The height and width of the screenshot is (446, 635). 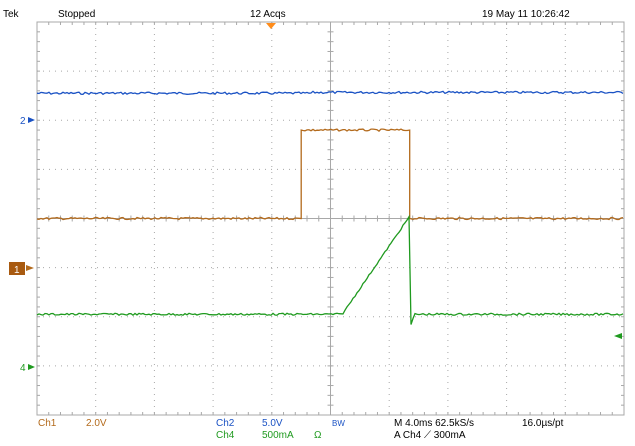 What do you see at coordinates (543, 423) in the screenshot?
I see `record-resolution: 16.0µs/pt` at bounding box center [543, 423].